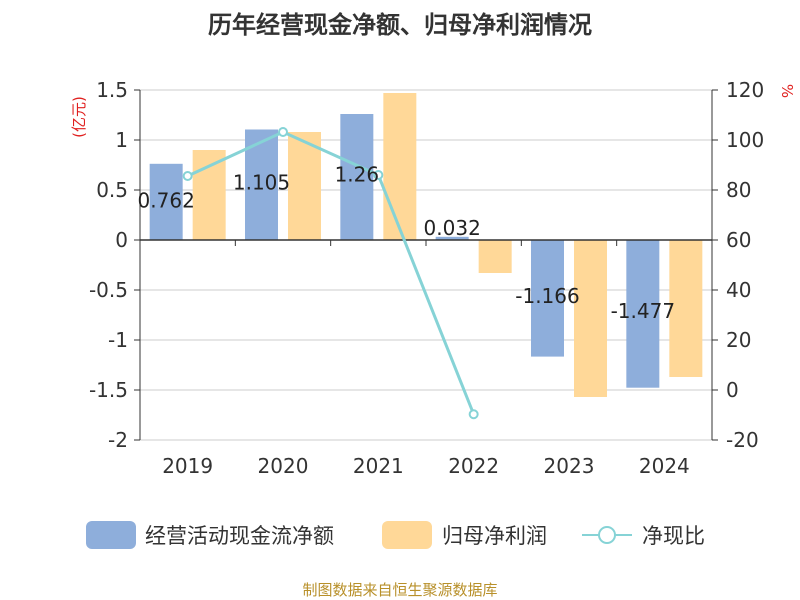  I want to click on legend: 经营活动现金流净额 归母净利润 净现比, so click(395, 535).